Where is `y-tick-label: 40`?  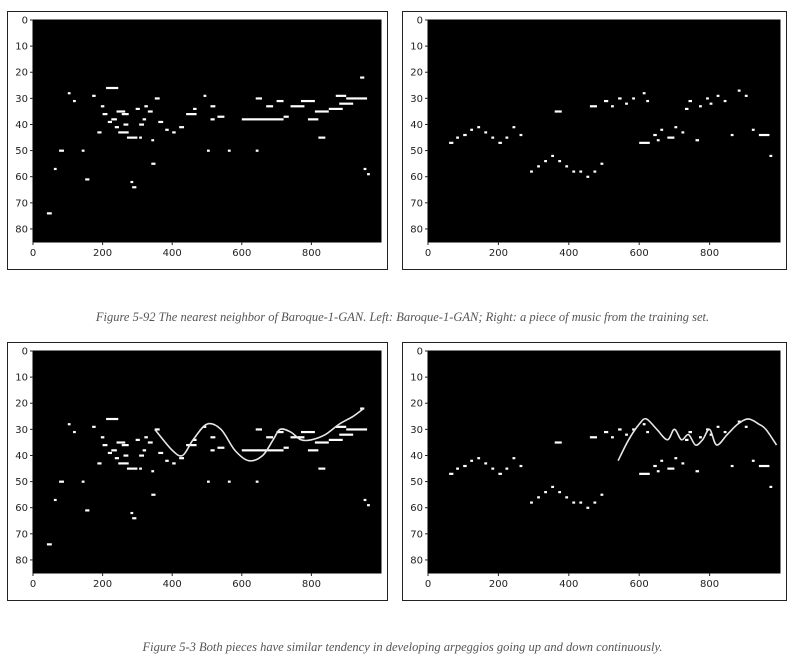 y-tick-label: 40 is located at coordinates (21, 456).